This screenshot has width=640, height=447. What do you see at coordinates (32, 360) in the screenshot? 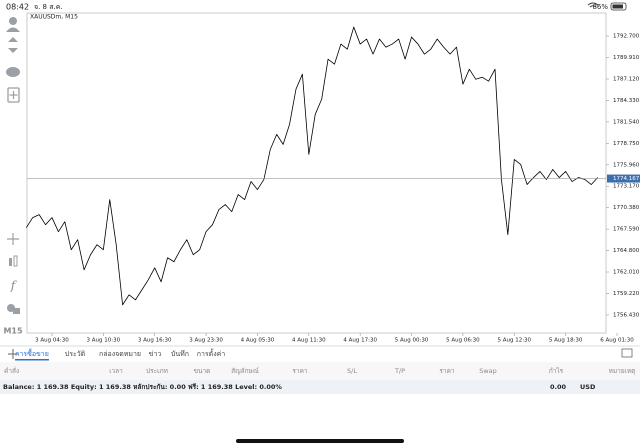
I see `tab-underline` at bounding box center [32, 360].